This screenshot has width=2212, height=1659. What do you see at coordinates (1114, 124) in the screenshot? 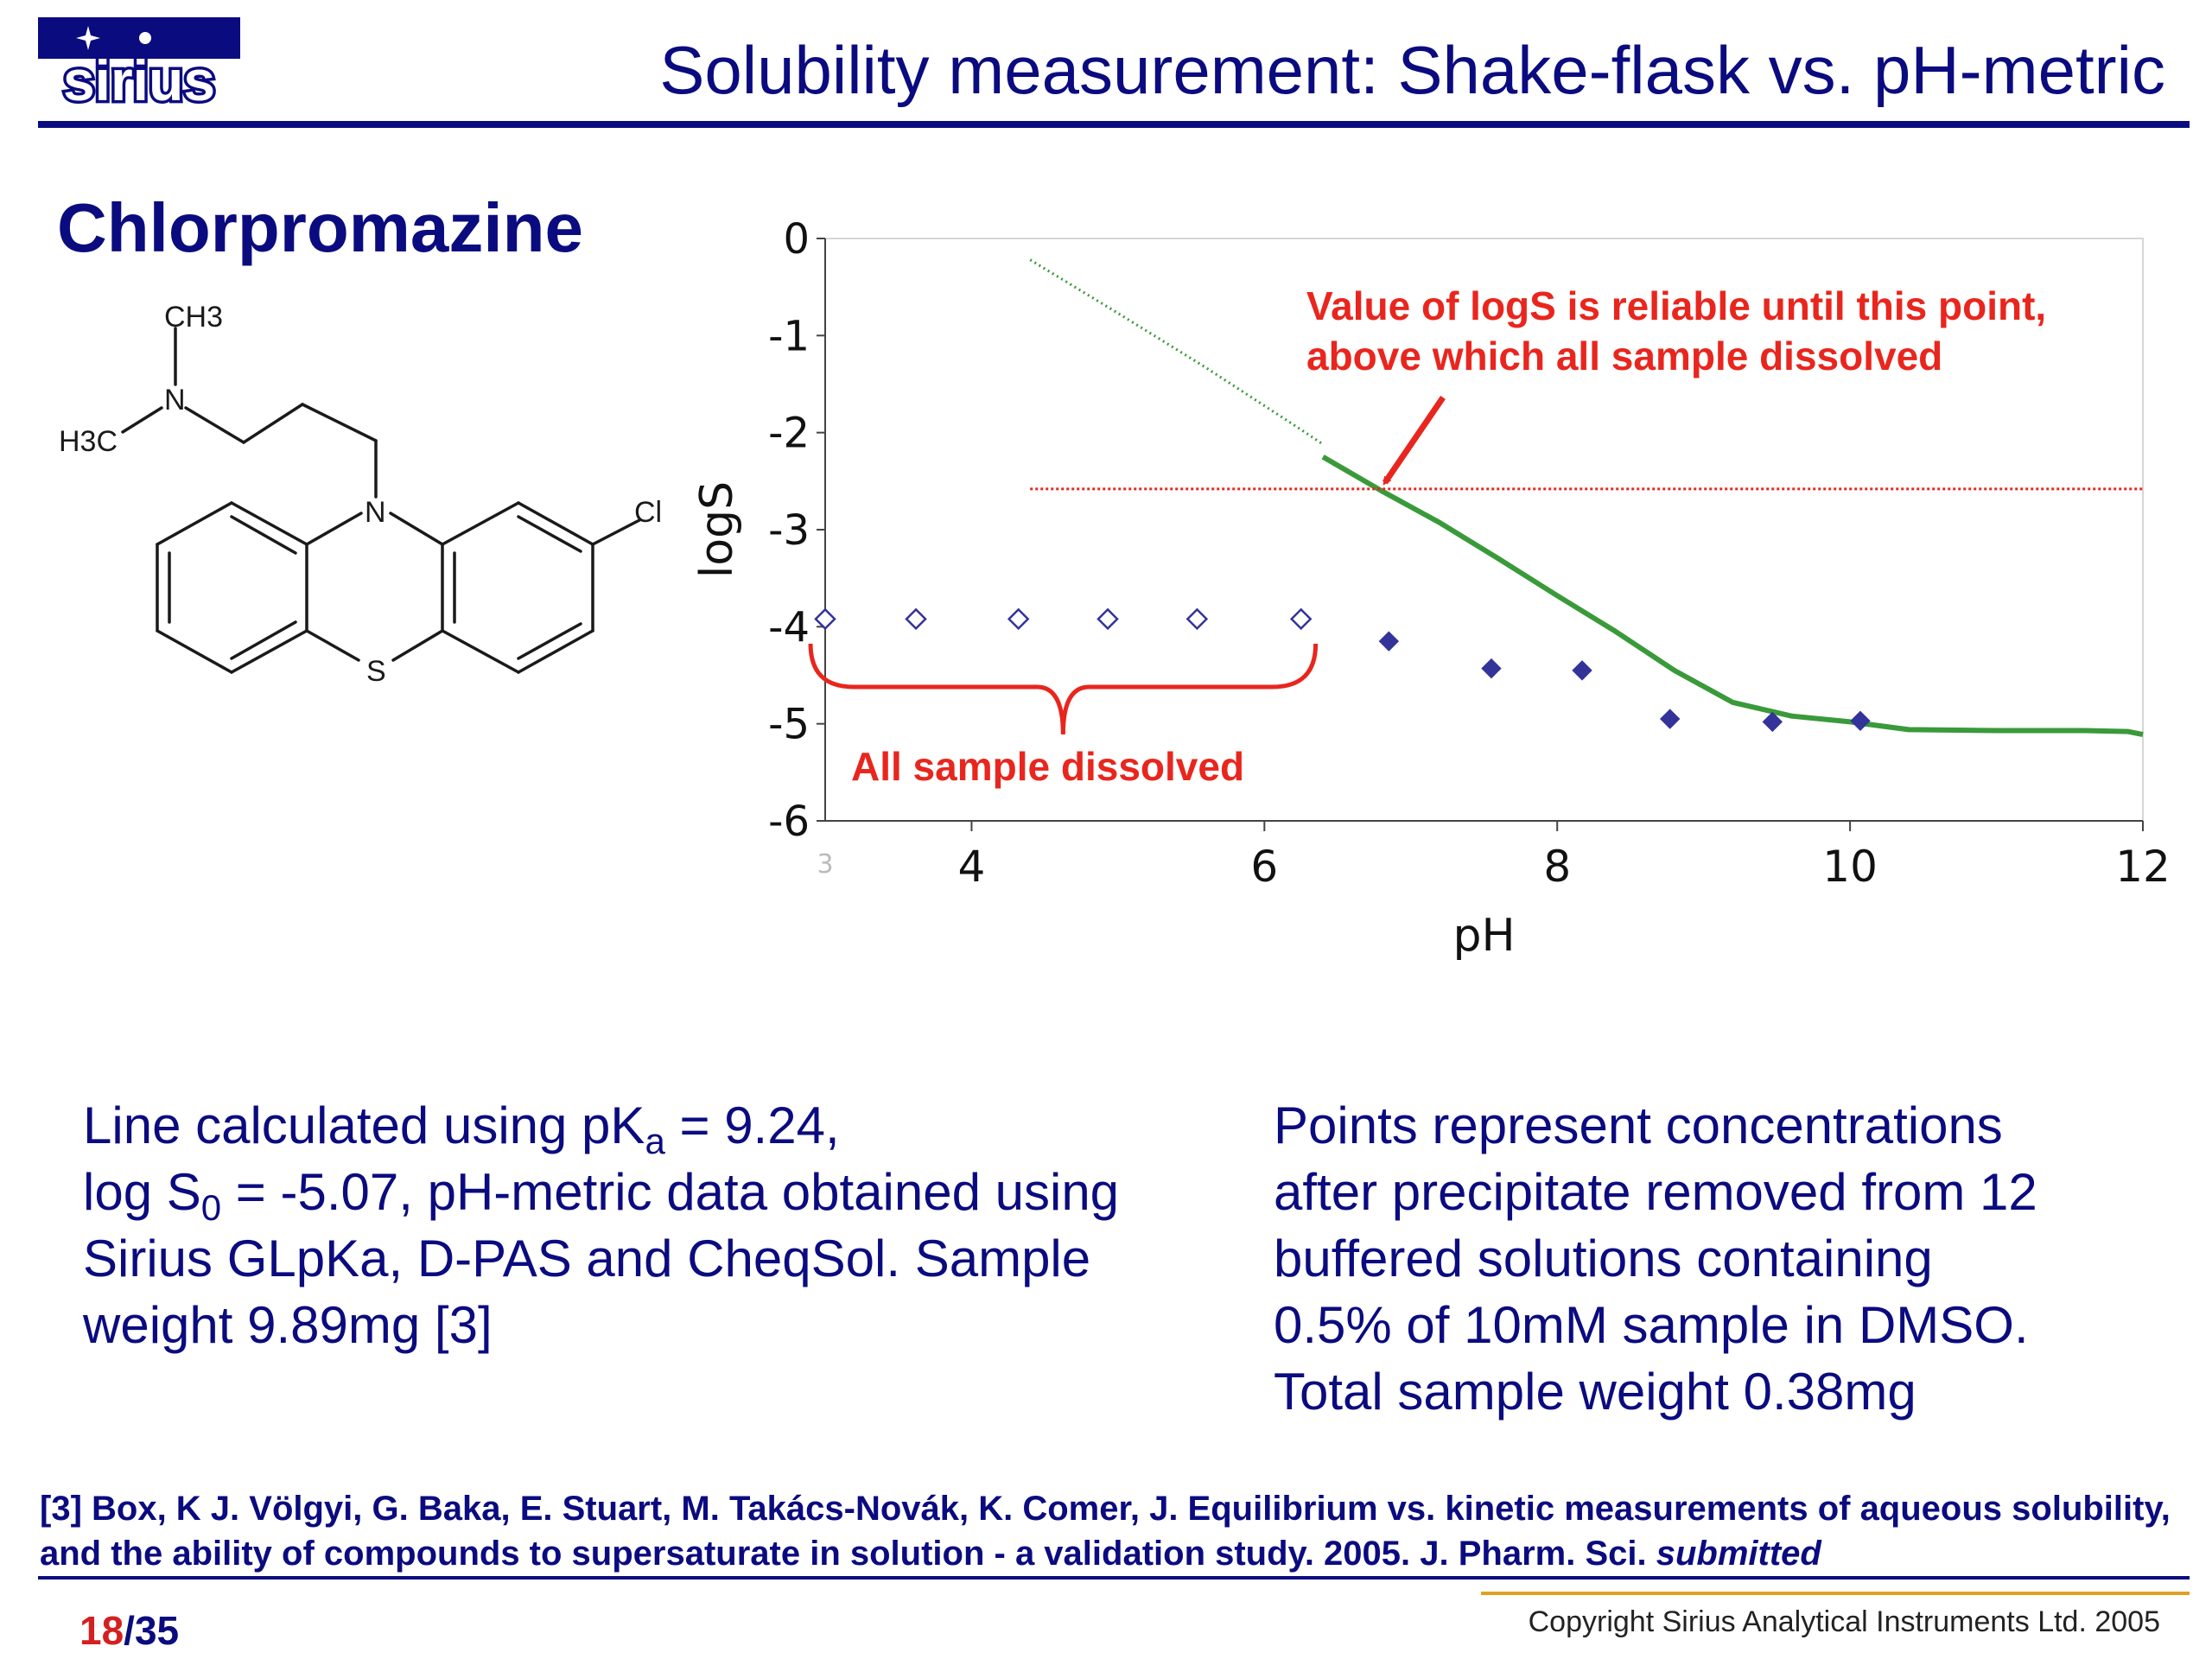
I see `title-divider` at bounding box center [1114, 124].